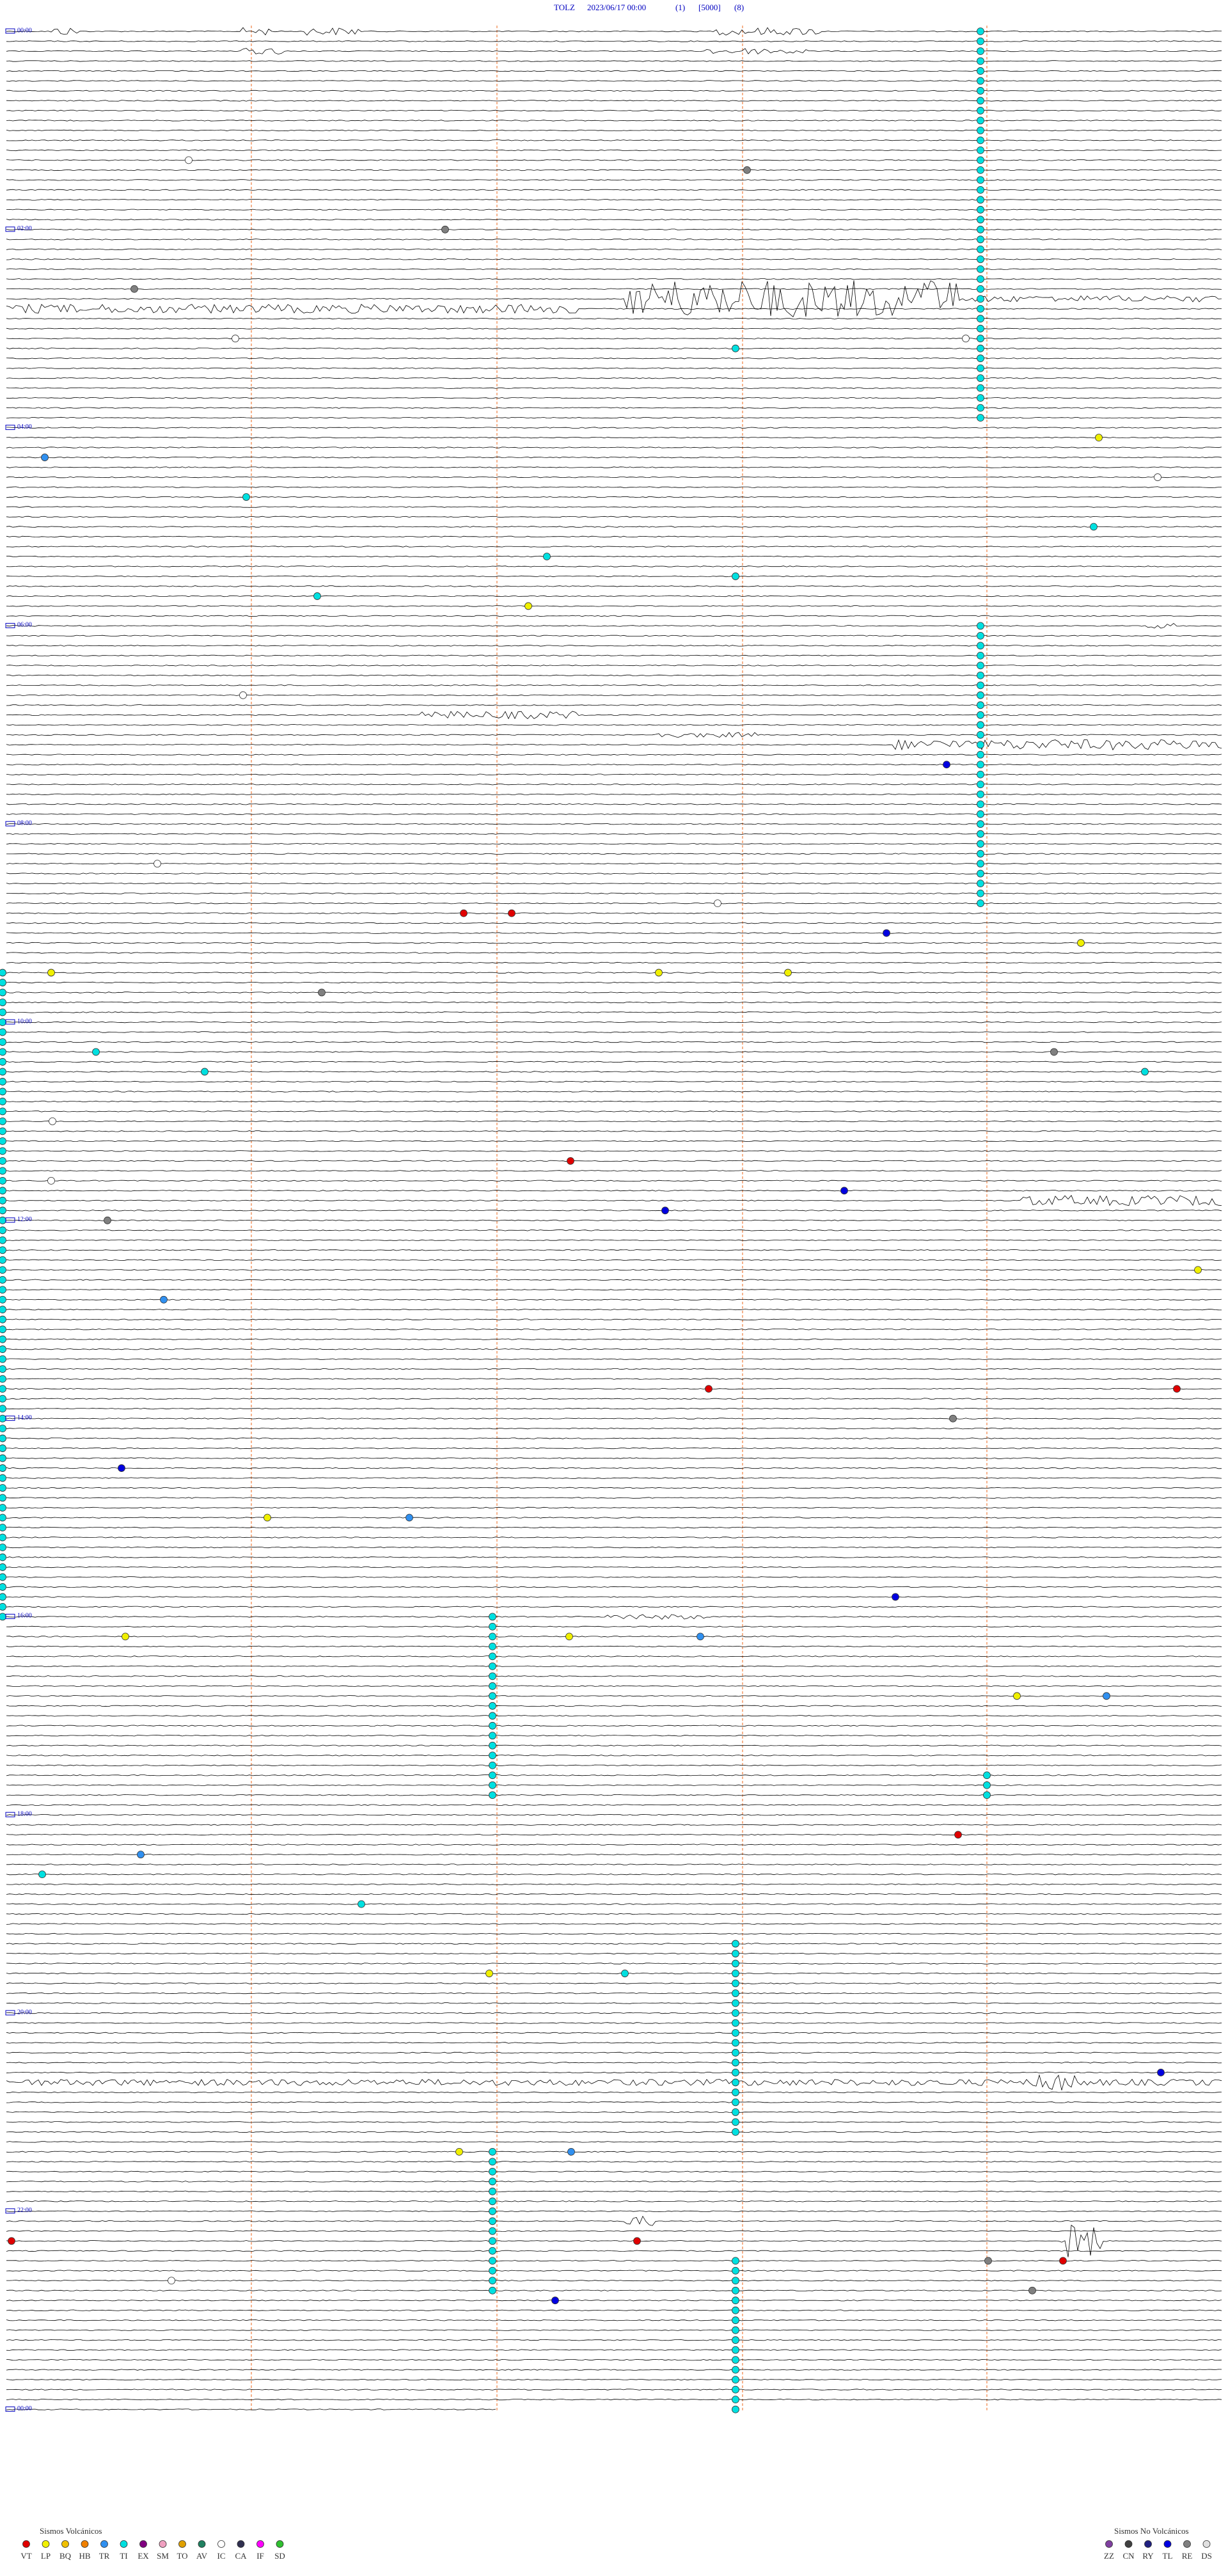 This screenshot has height=2576, width=1228. Describe the element at coordinates (279, 2556) in the screenshot. I see `legend-code: SD` at that location.